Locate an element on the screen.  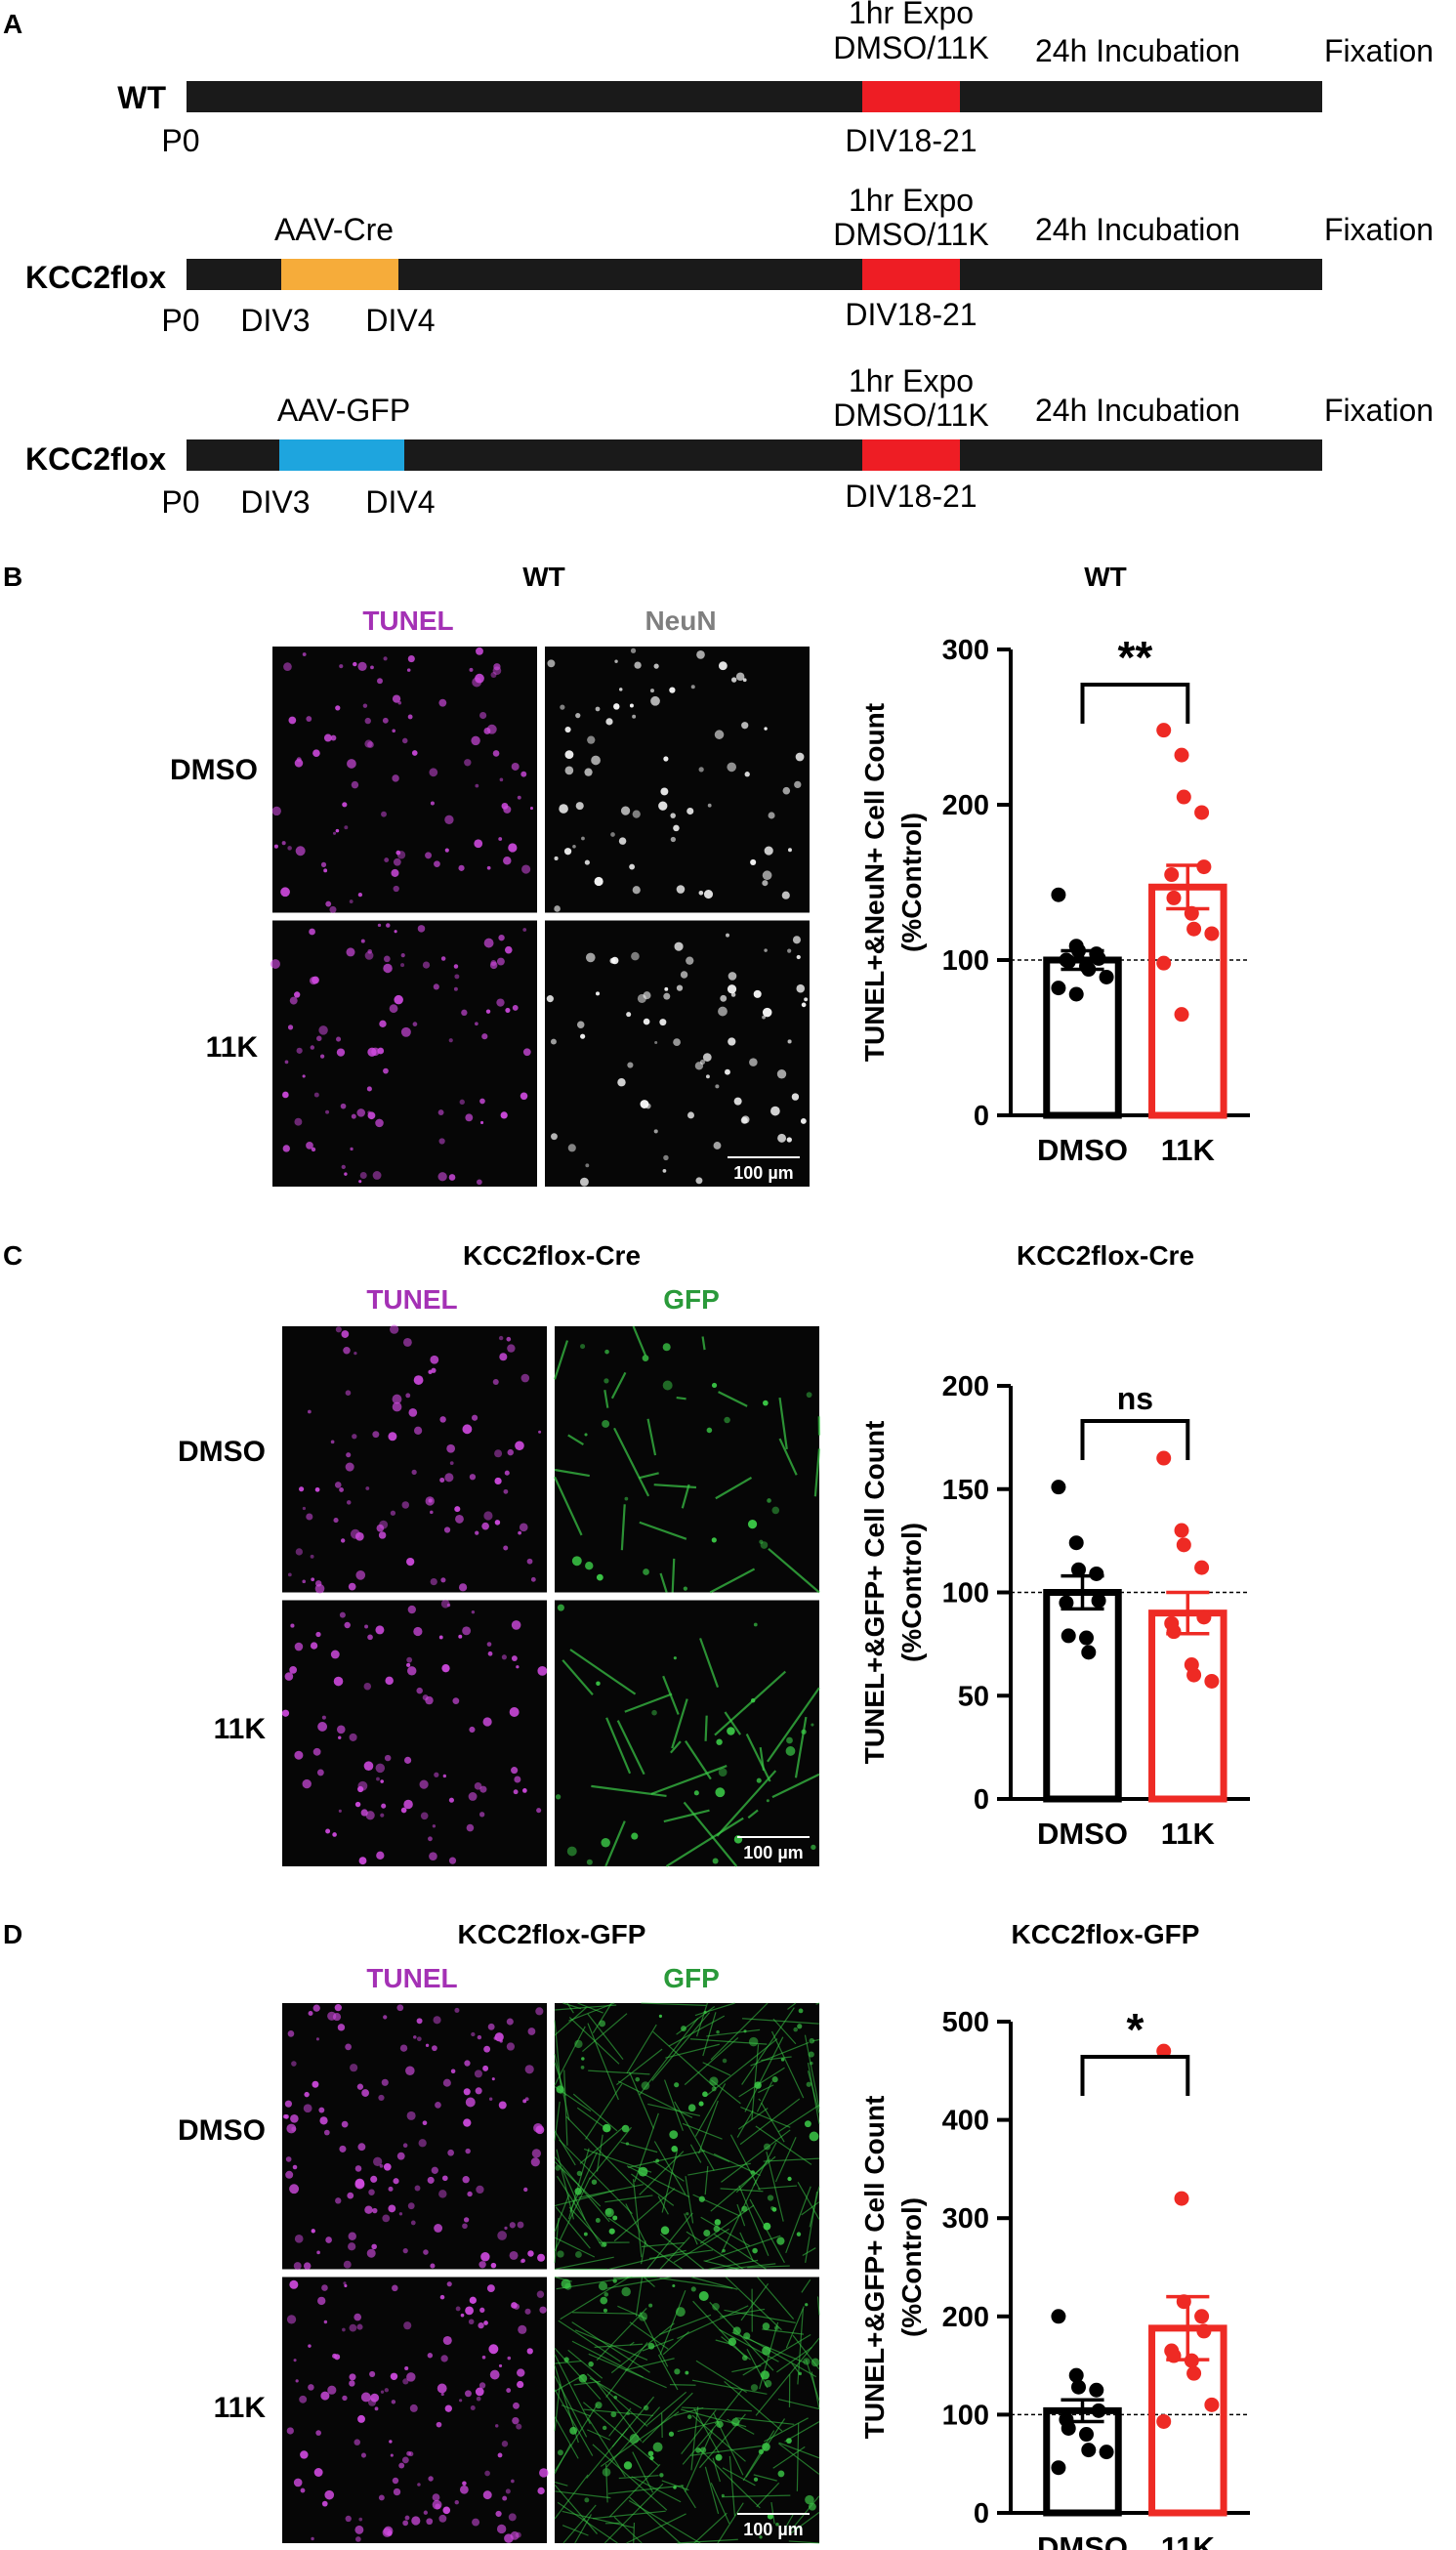
bar-11k is located at coordinates (1187, 1706).